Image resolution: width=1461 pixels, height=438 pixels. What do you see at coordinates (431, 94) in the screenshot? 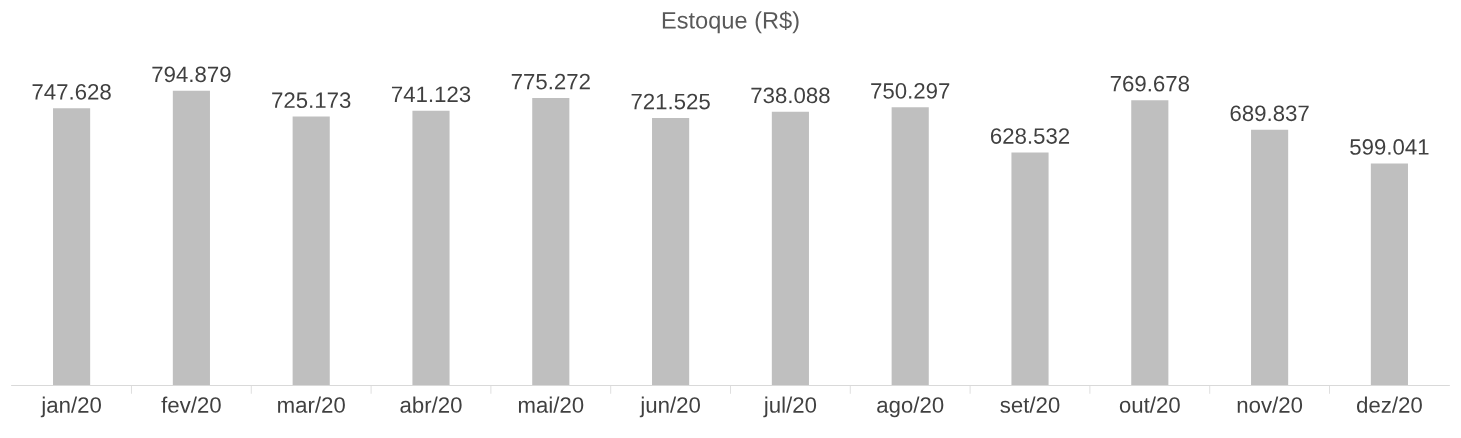
I see `data-label: 741.123` at bounding box center [431, 94].